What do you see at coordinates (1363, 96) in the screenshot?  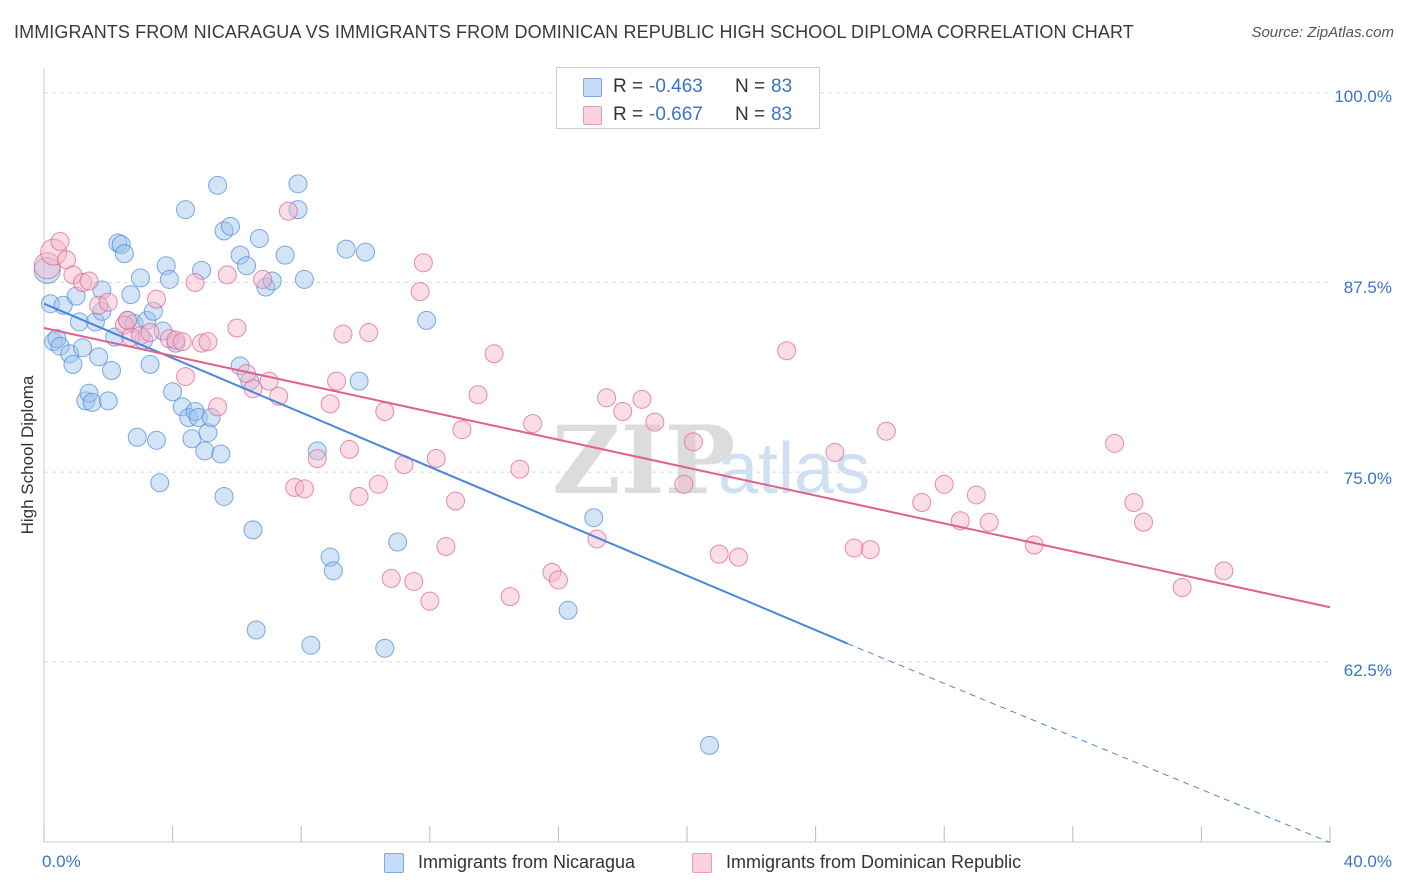 I see `y-tick-label: 100.0%` at bounding box center [1363, 96].